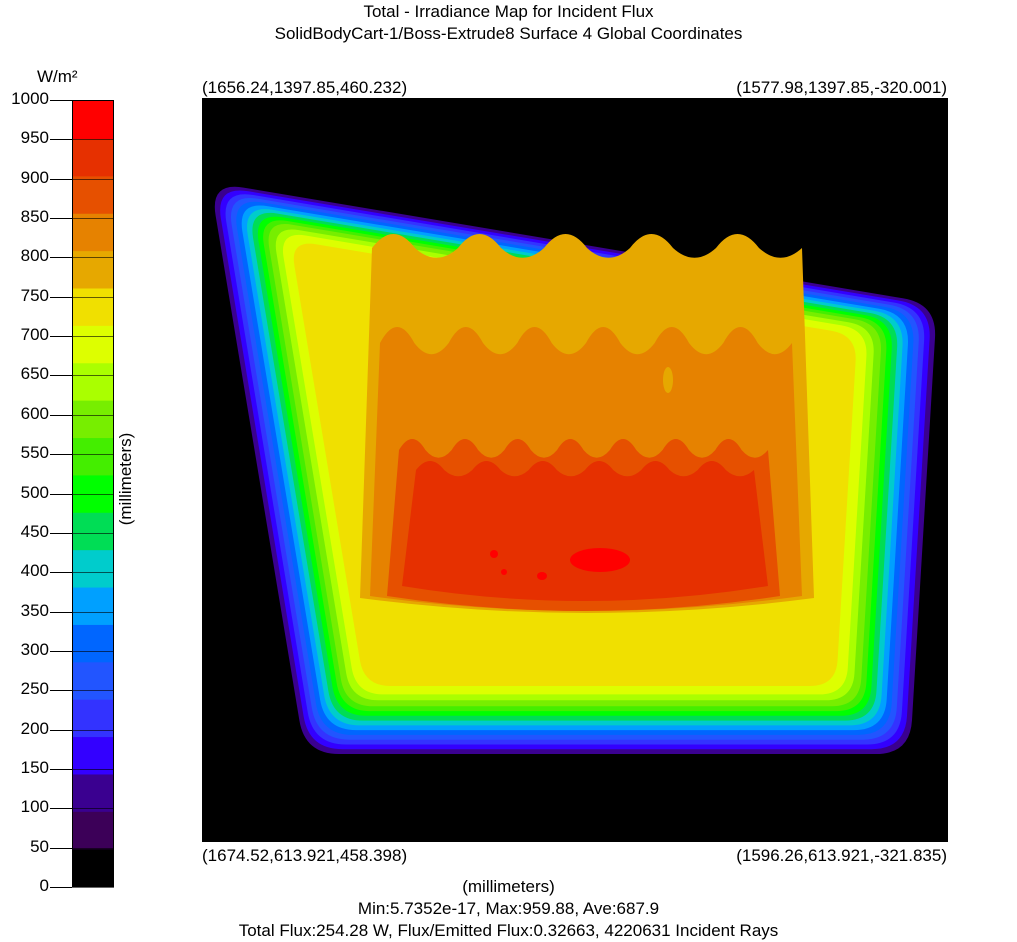  Describe the element at coordinates (305, 87) in the screenshot. I see `corner-label-top-left: (1656.24,1397.85,460.232)` at that location.